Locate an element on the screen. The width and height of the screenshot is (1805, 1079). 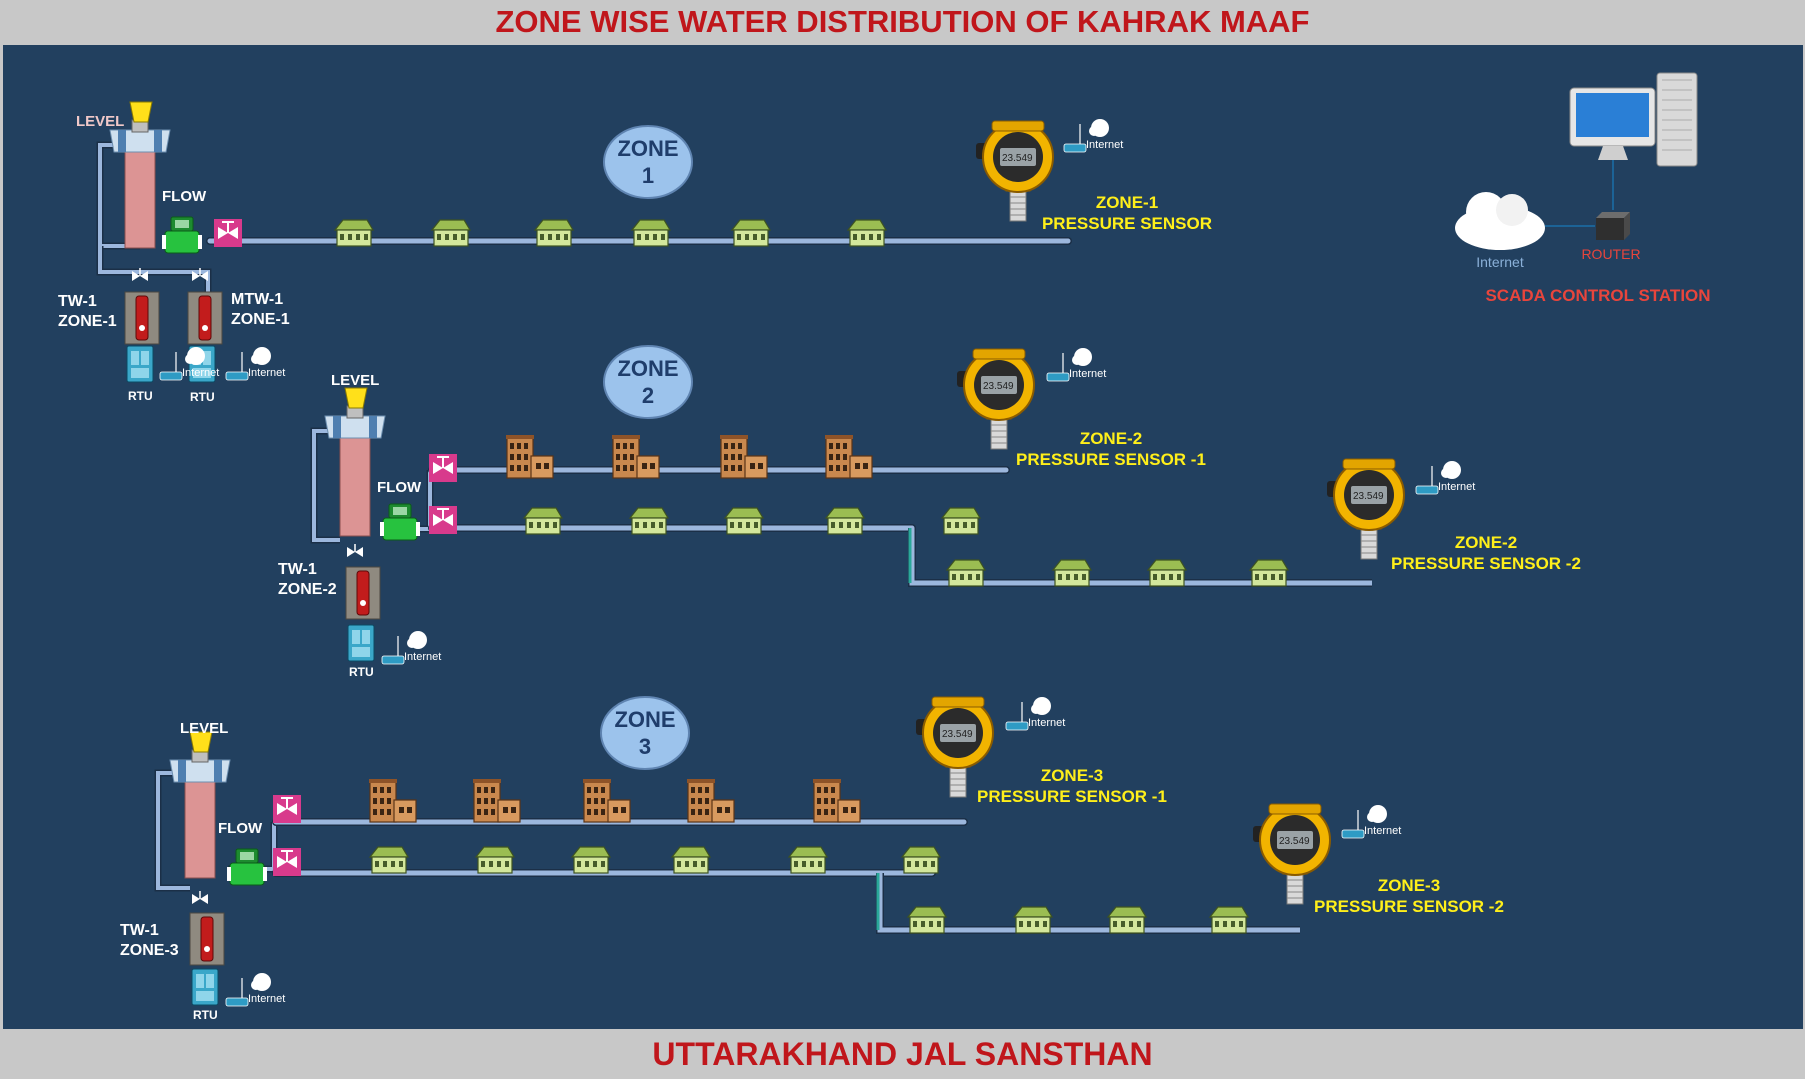
tank-column is located at coordinates (140, 195).